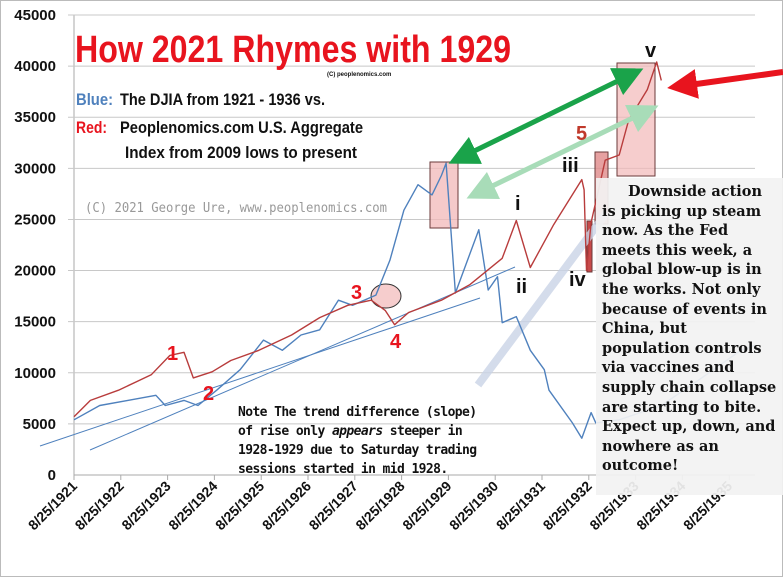  What do you see at coordinates (293, 50) in the screenshot?
I see `chart-title: How 2021 Rhymes with 1929` at bounding box center [293, 50].